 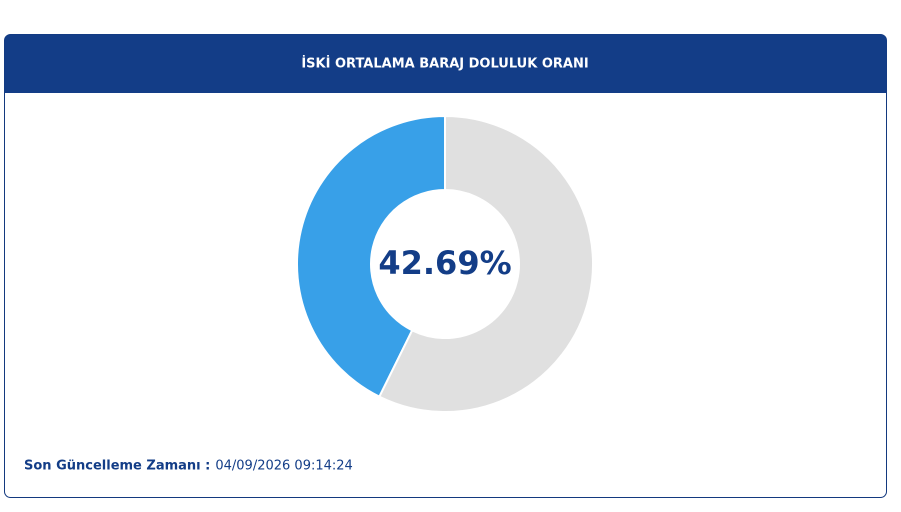 I want to click on card-header, so click(x=445, y=63).